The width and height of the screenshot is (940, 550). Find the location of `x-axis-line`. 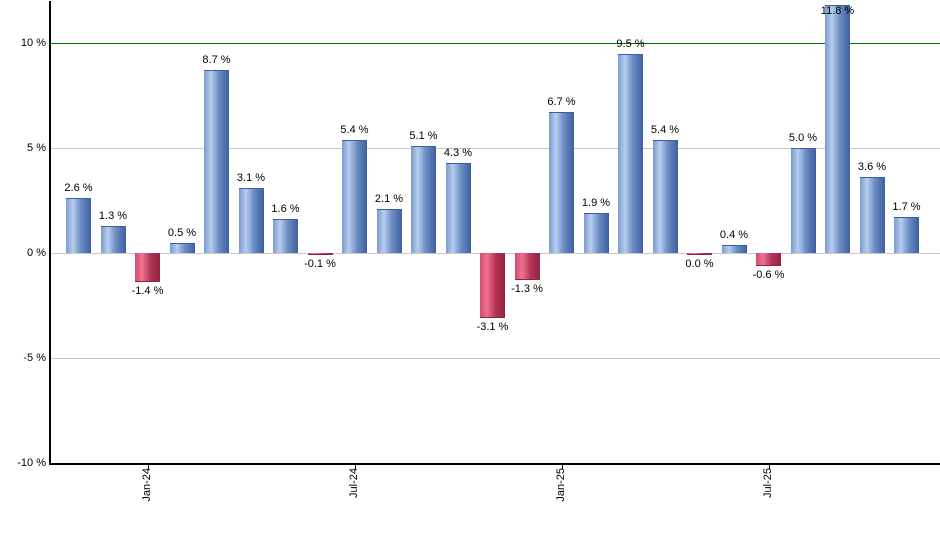

x-axis-line is located at coordinates (494, 464).